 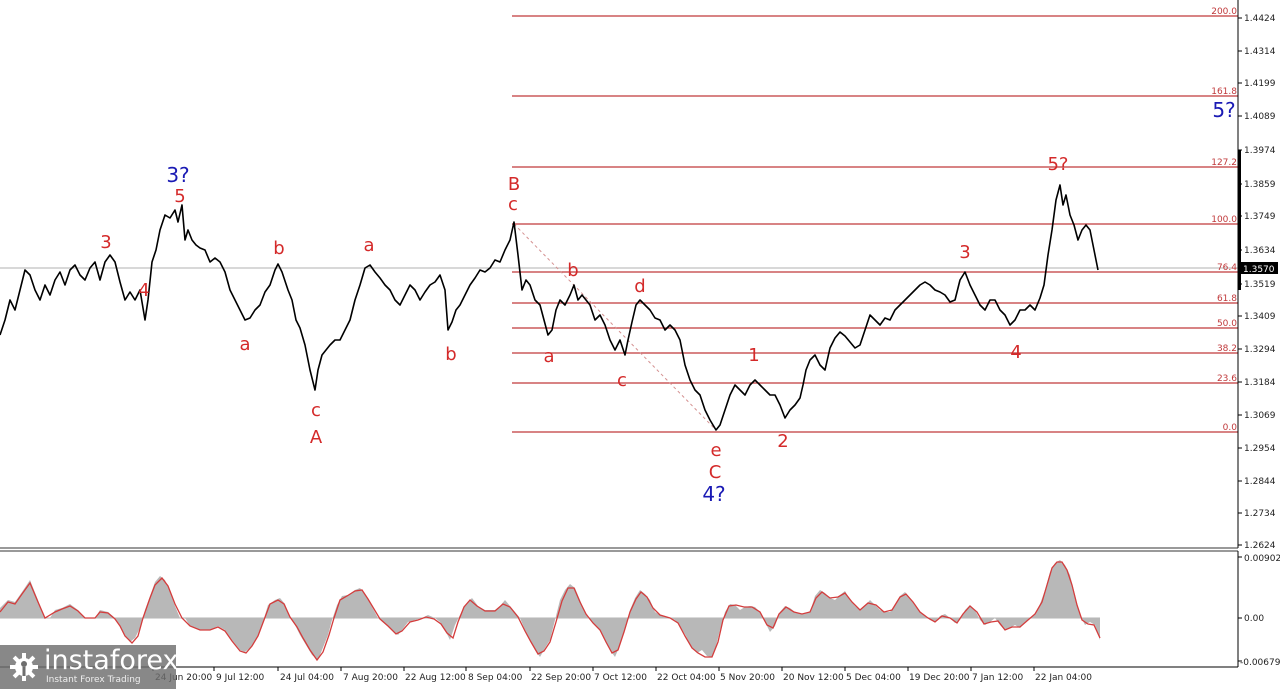 What do you see at coordinates (240, 678) in the screenshot?
I see `svg-text: 9 Jul 12:00` at bounding box center [240, 678].